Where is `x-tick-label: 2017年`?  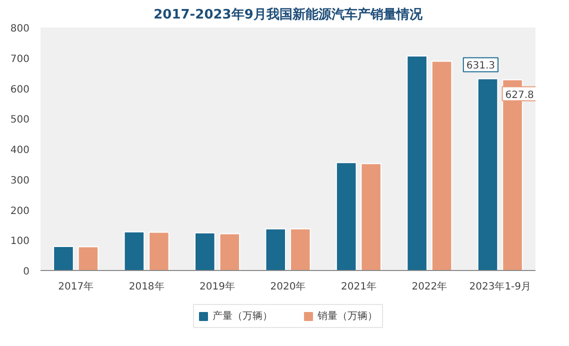
x-tick-label: 2017年 is located at coordinates (76, 286).